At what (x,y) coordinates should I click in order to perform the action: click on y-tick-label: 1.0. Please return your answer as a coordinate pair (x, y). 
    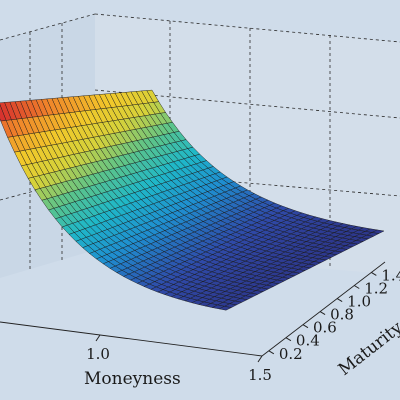
    Looking at the image, I should click on (359, 302).